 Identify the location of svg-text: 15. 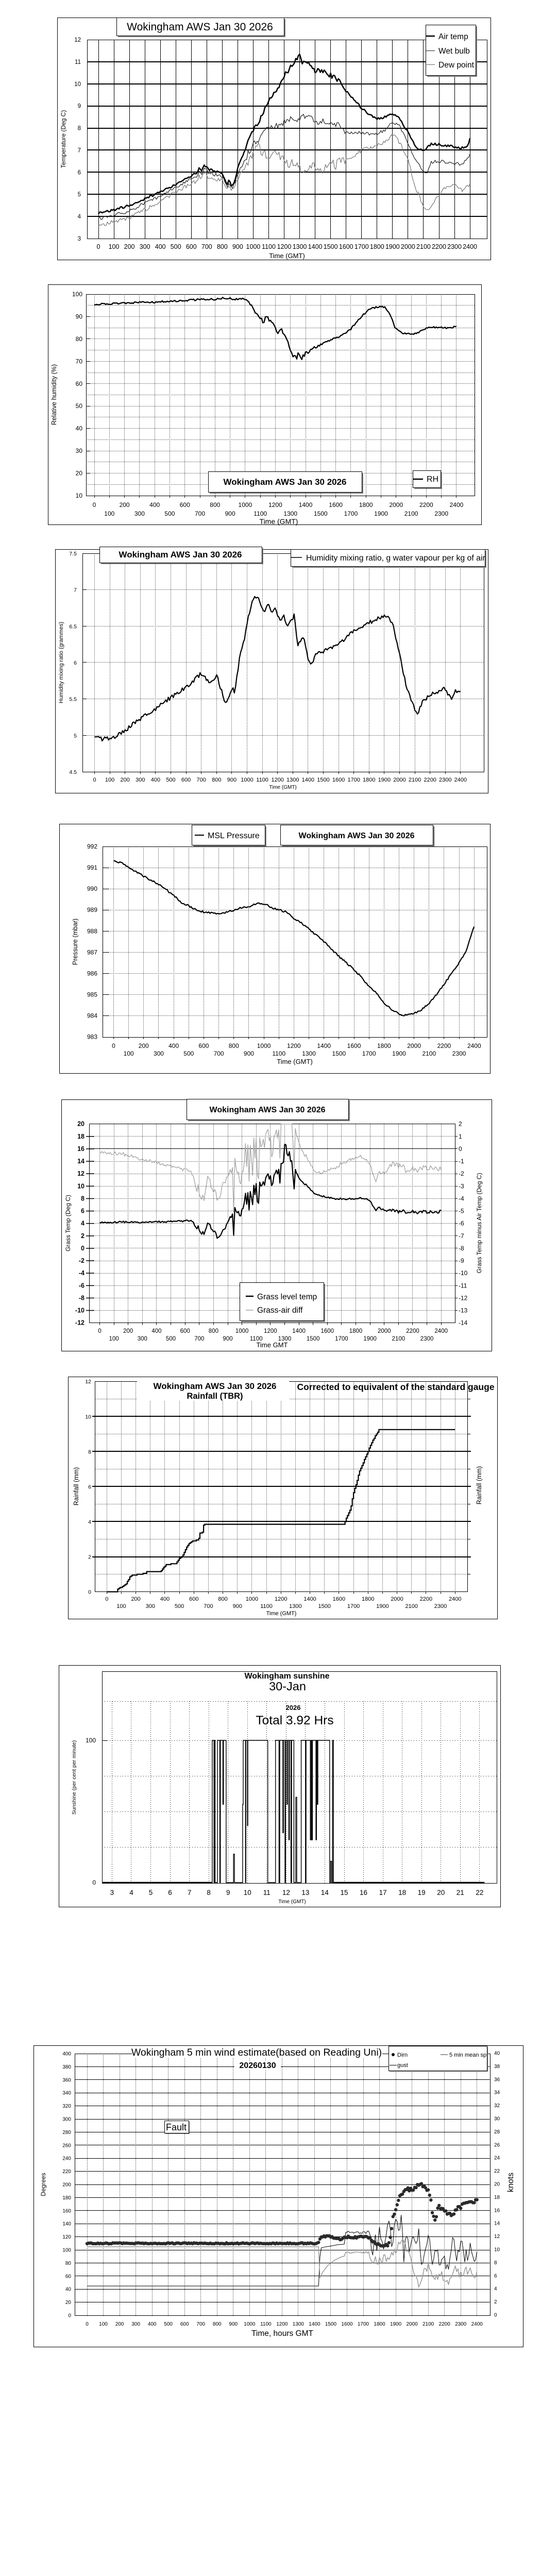
(344, 1892).